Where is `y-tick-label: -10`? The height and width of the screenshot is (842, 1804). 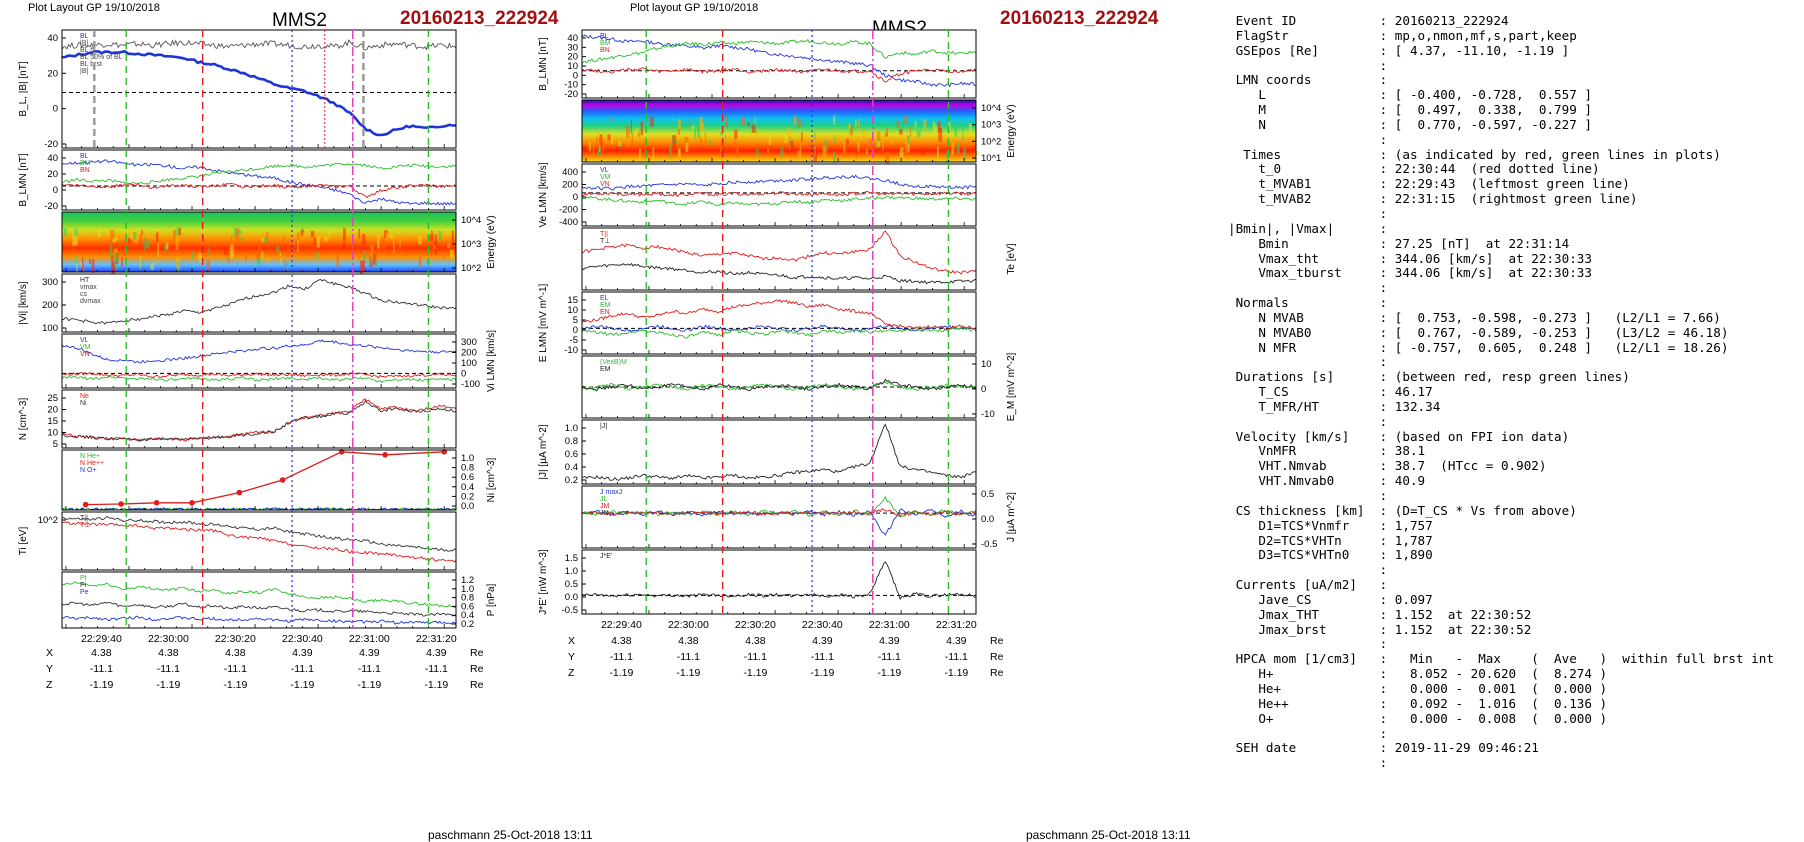 y-tick-label: -10 is located at coordinates (988, 414).